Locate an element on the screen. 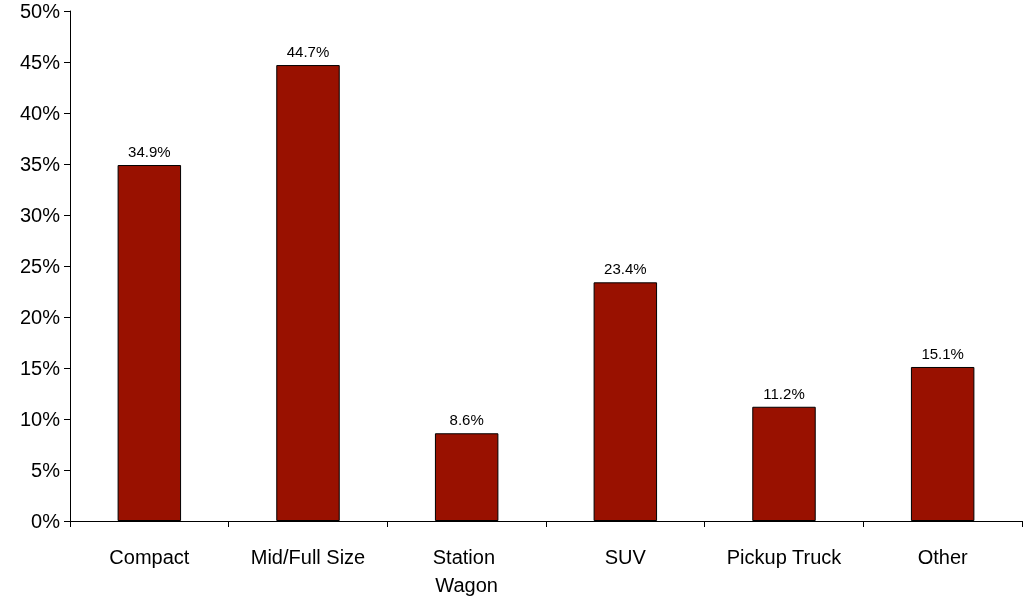 This screenshot has width=1026, height=600. y-tick-label: 10% is located at coordinates (40, 419).